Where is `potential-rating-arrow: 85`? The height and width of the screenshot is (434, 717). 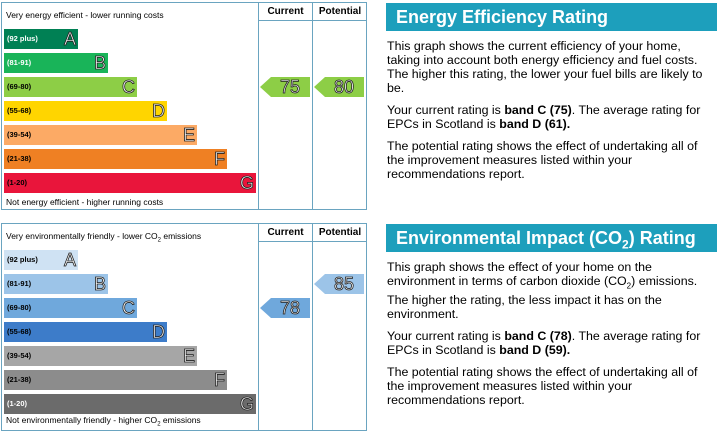 potential-rating-arrow: 85 is located at coordinates (339, 284).